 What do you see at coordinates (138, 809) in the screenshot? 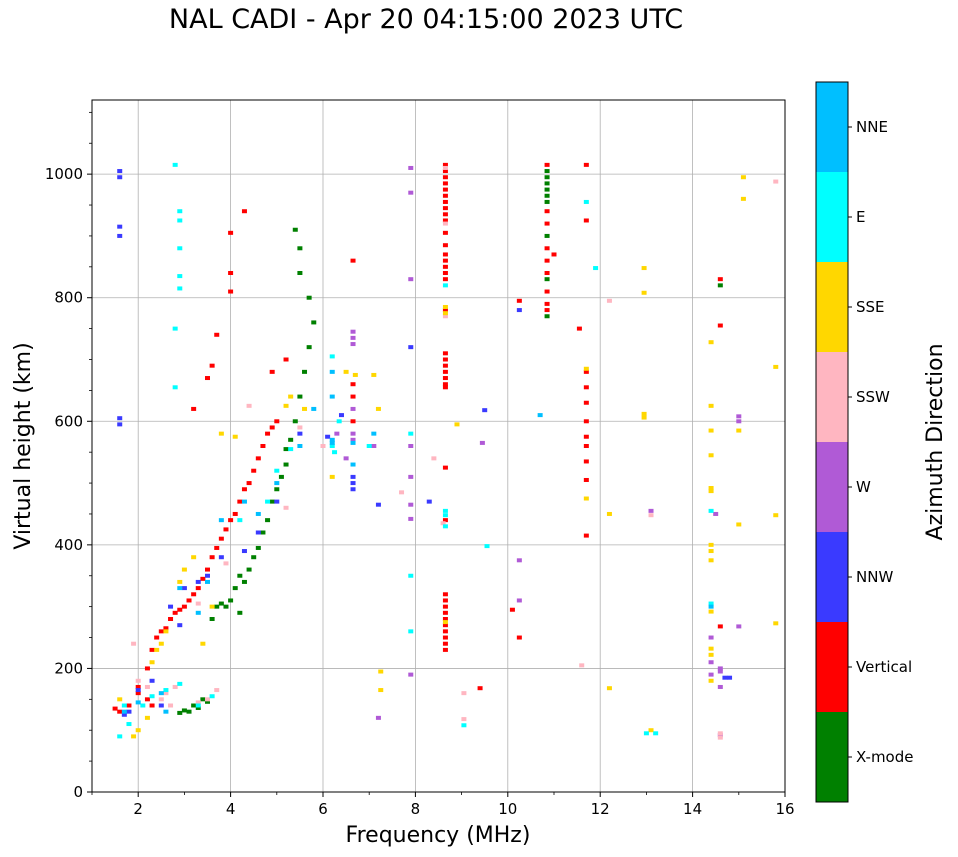
I see `x-tick-label: 2` at bounding box center [138, 809].